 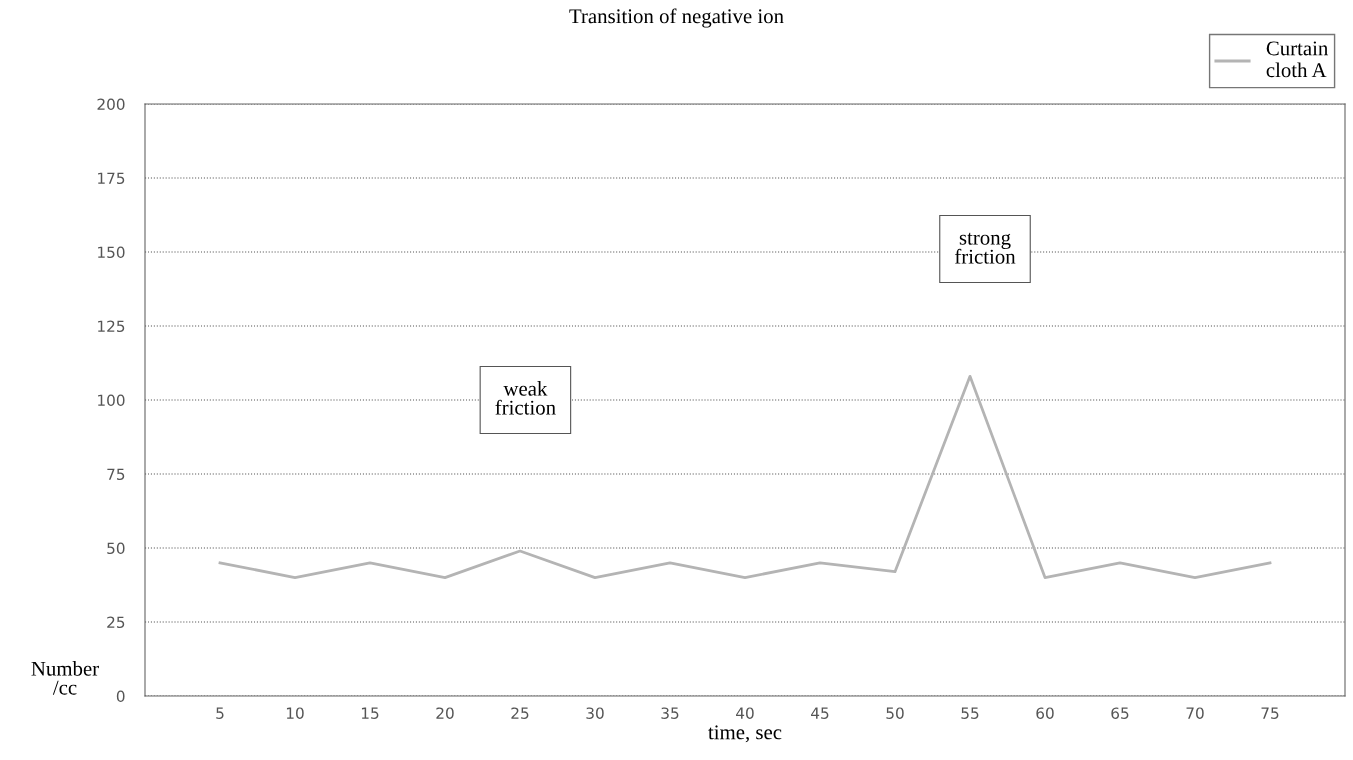 I want to click on x-tick-label: 25, so click(x=520, y=713).